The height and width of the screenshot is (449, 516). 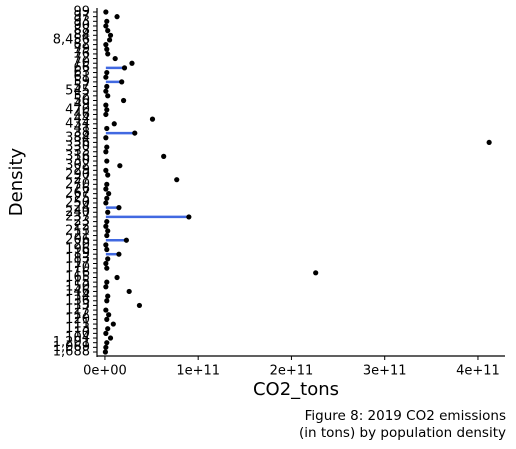 I want to click on y-tick-label: 270, so click(x=77, y=184).